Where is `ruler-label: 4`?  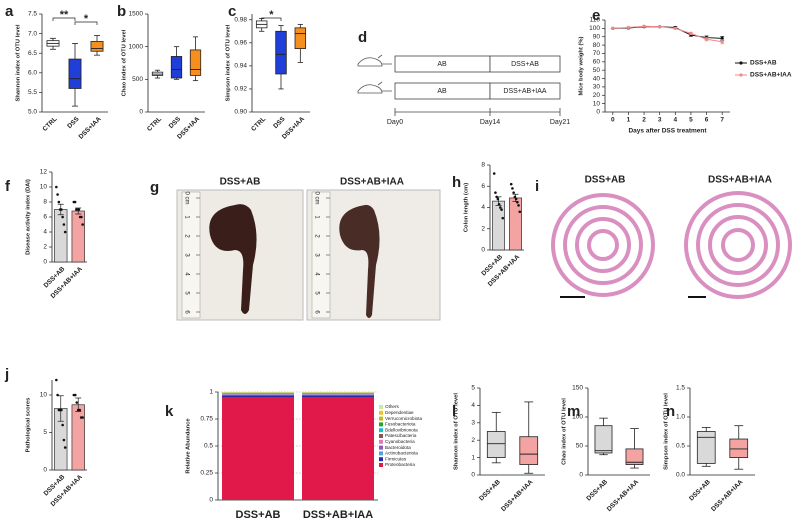
ruler-label: 4 is located at coordinates (186, 274).